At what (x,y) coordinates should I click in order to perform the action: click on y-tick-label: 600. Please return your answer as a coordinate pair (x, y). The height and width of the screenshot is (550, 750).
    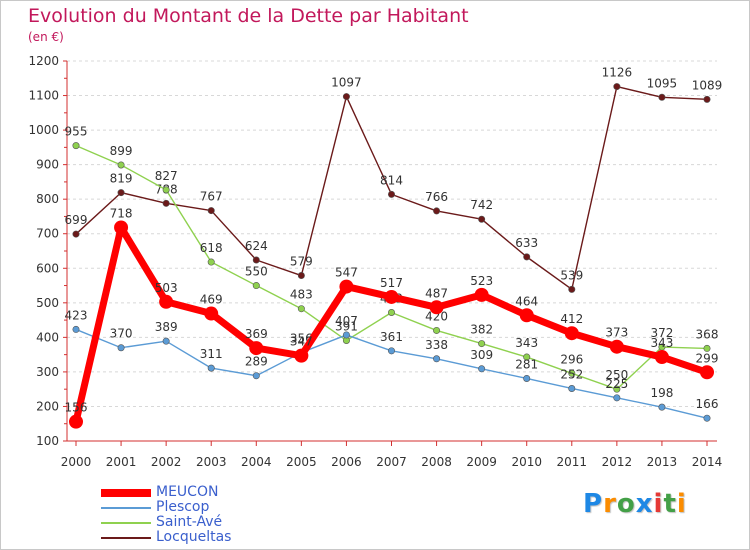
    Looking at the image, I should click on (47, 268).